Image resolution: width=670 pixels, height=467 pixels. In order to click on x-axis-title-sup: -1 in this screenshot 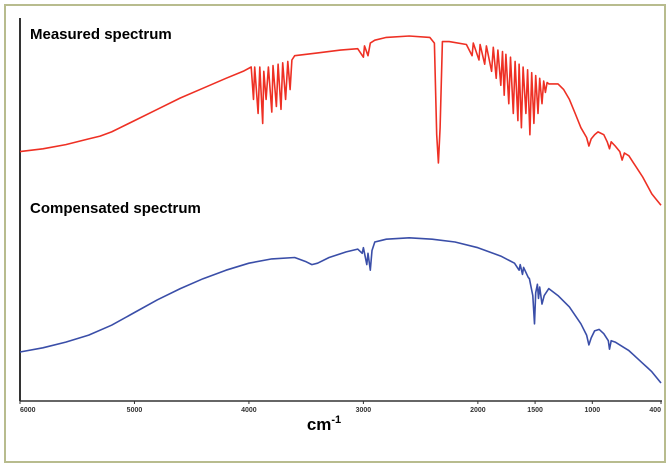, I will do `click(336, 420)`.